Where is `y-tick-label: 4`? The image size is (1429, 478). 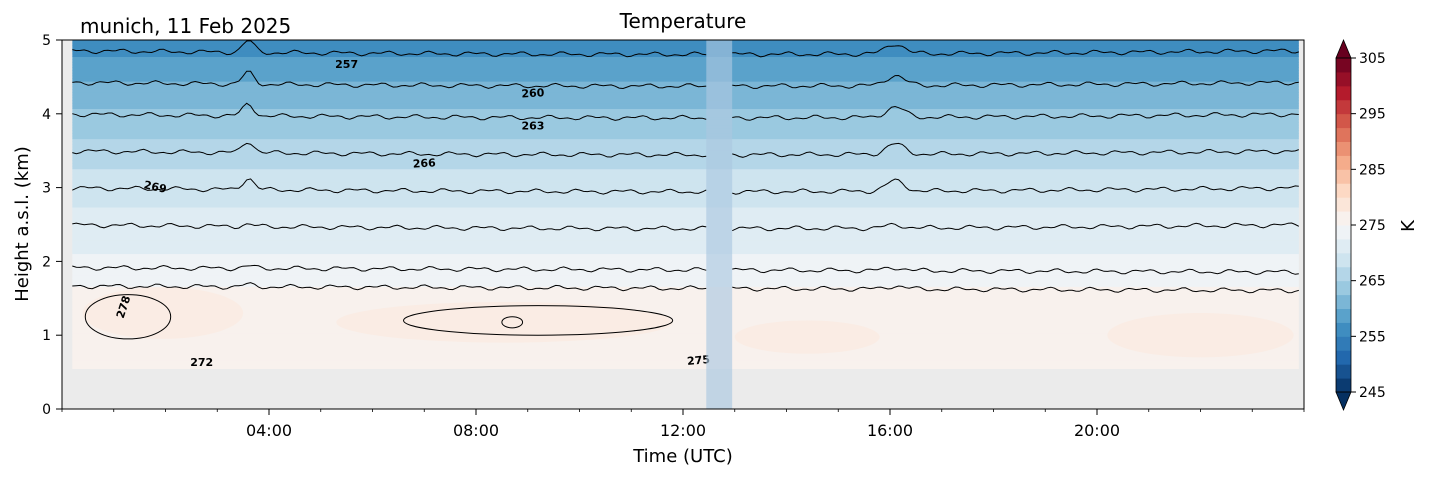
y-tick-label: 4 is located at coordinates (46, 115).